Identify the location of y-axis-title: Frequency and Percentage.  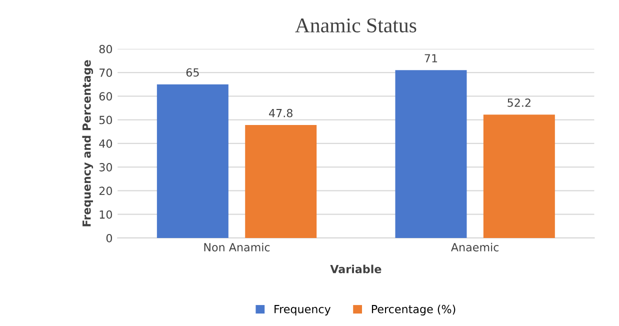
(88, 143).